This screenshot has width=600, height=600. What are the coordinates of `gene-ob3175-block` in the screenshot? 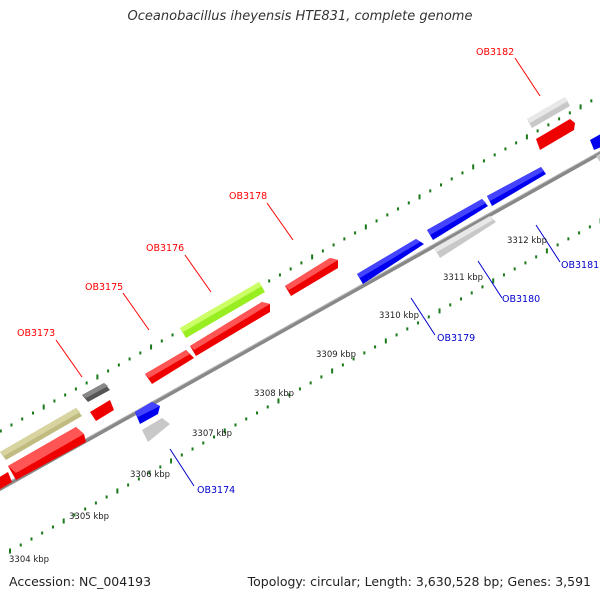 It's located at (169, 367).